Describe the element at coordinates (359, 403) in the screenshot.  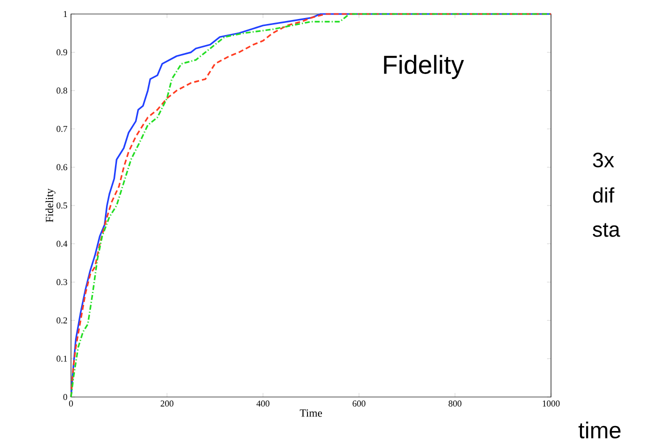
I see `x-tick-label: 600` at that location.